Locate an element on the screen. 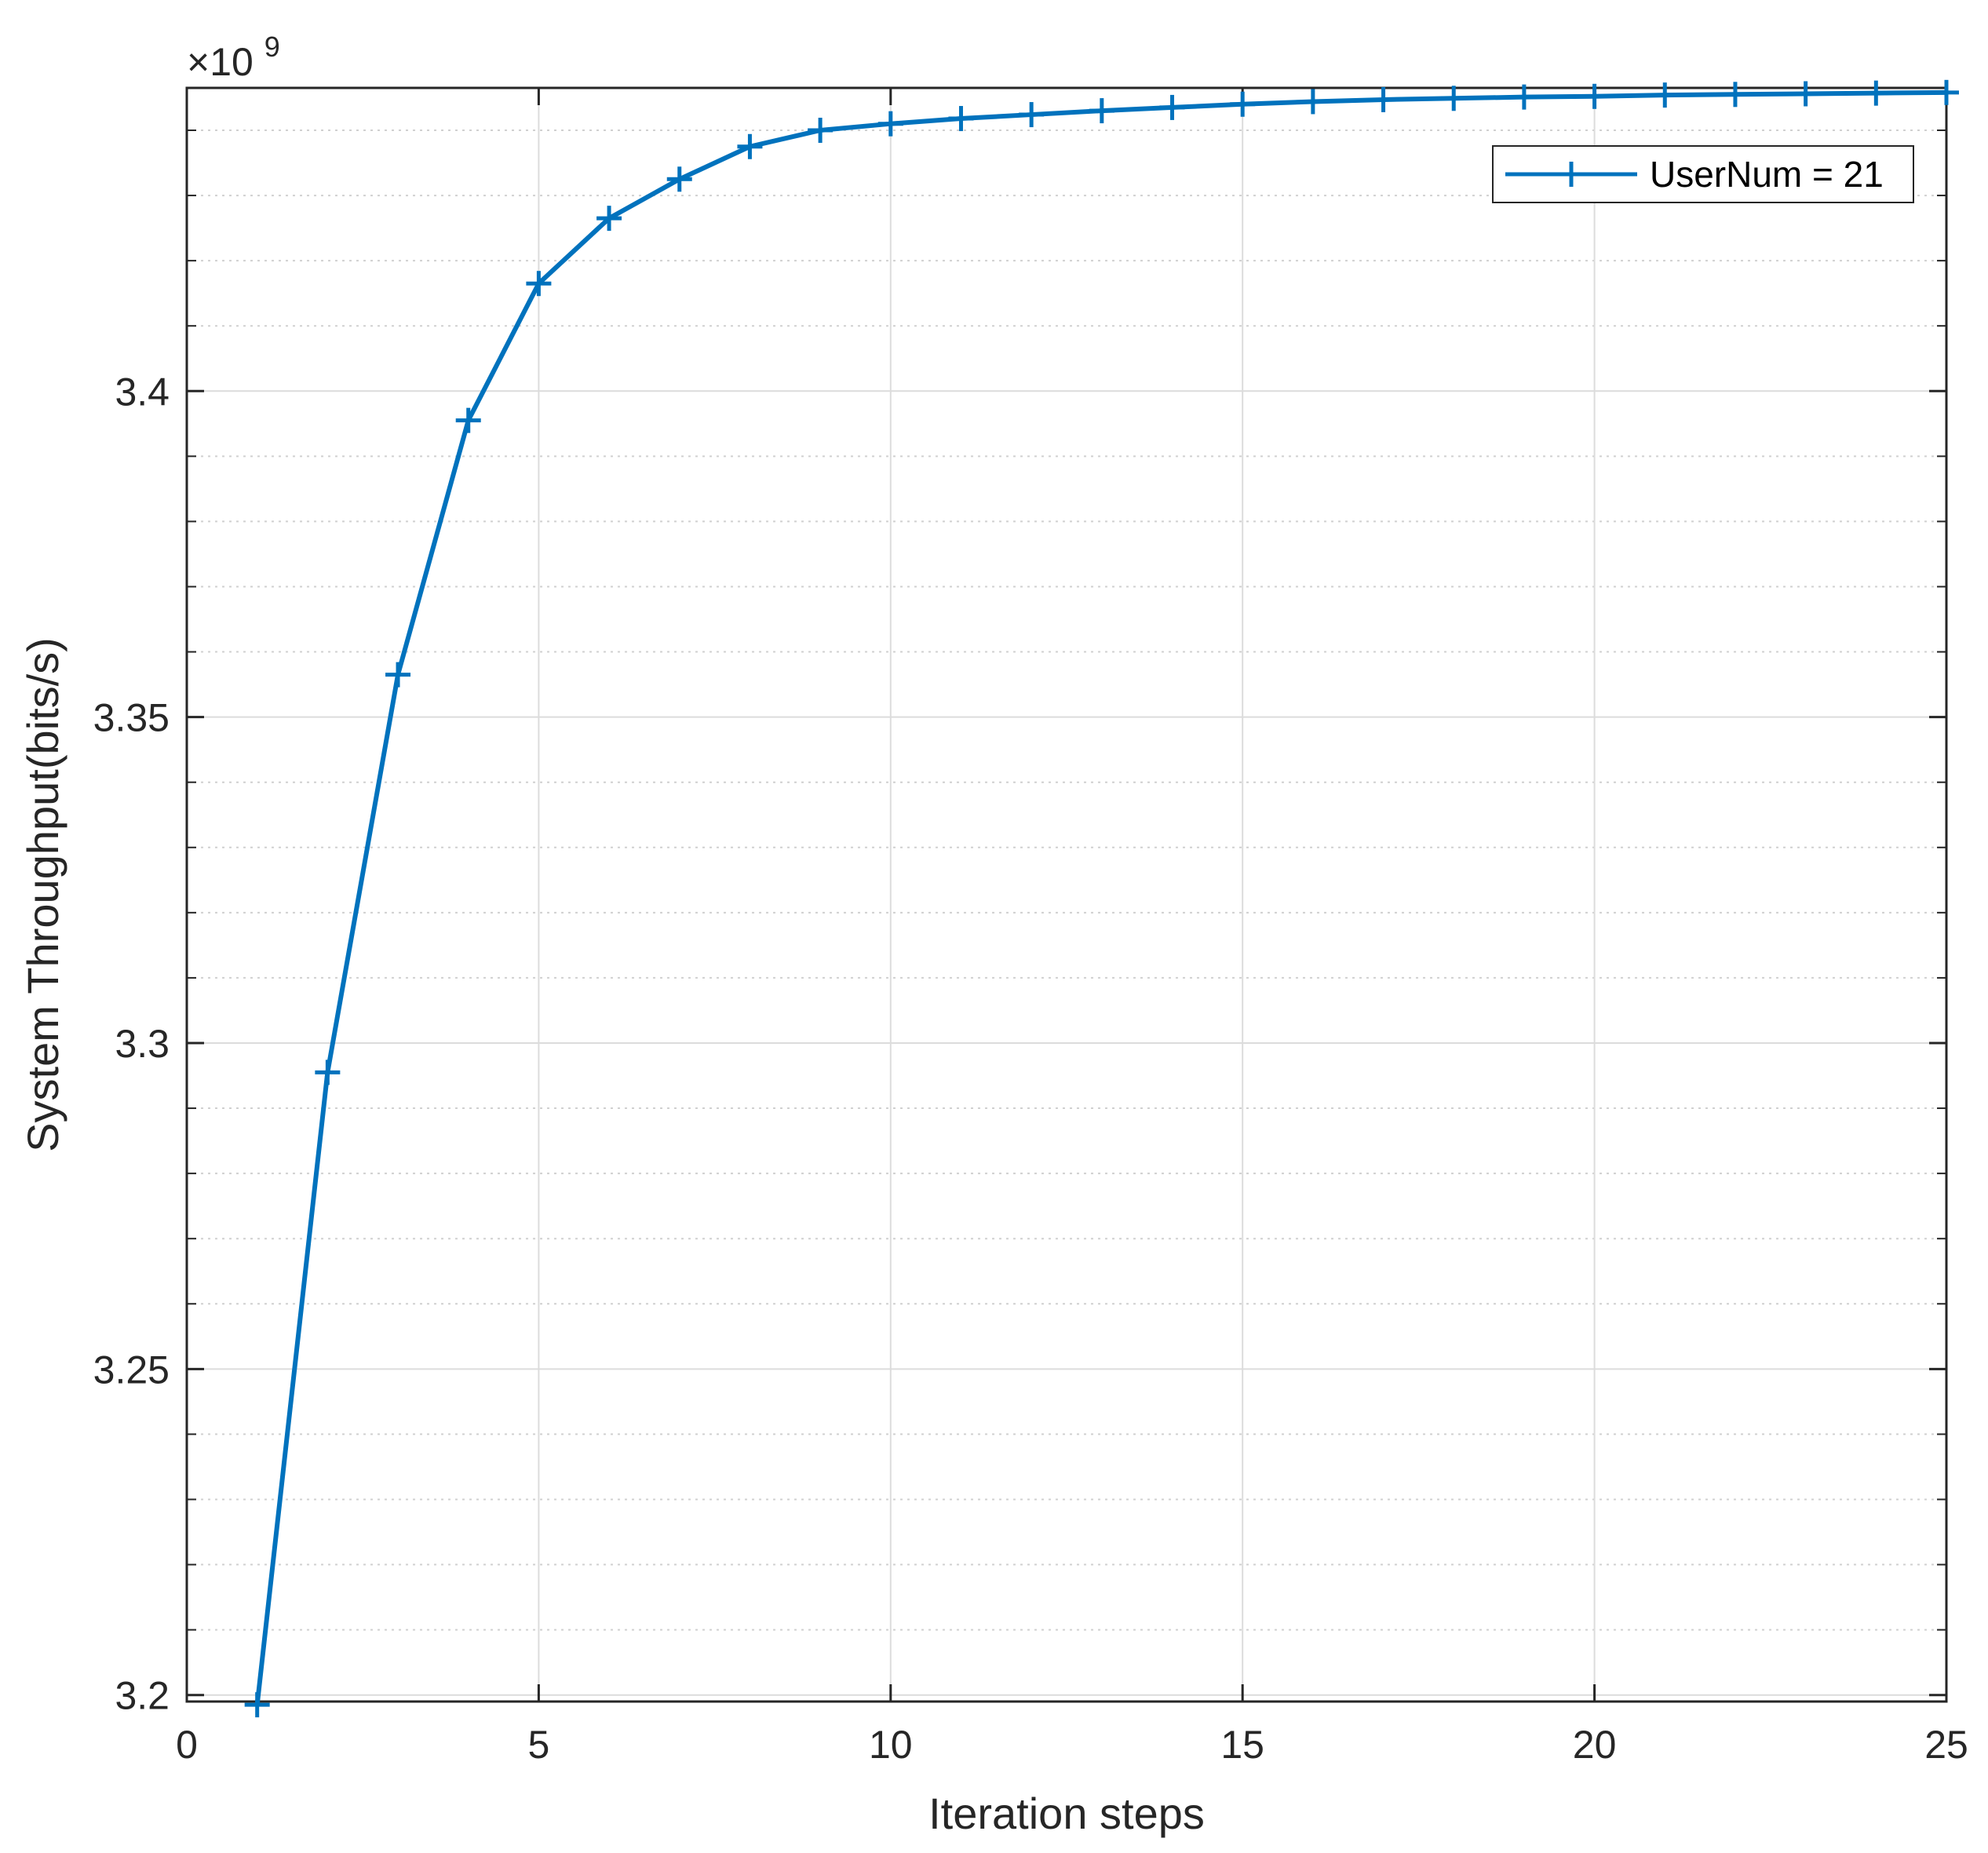 The image size is (1988, 1853). y-axis-title: System Throughput(bits/s) is located at coordinates (42, 894).